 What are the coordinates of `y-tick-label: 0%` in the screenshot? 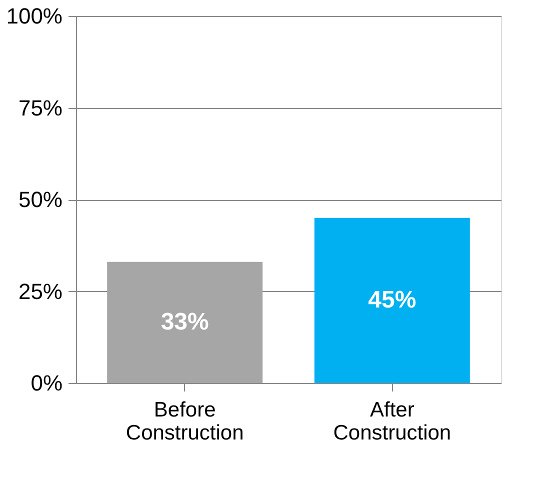 It's located at (46, 383).